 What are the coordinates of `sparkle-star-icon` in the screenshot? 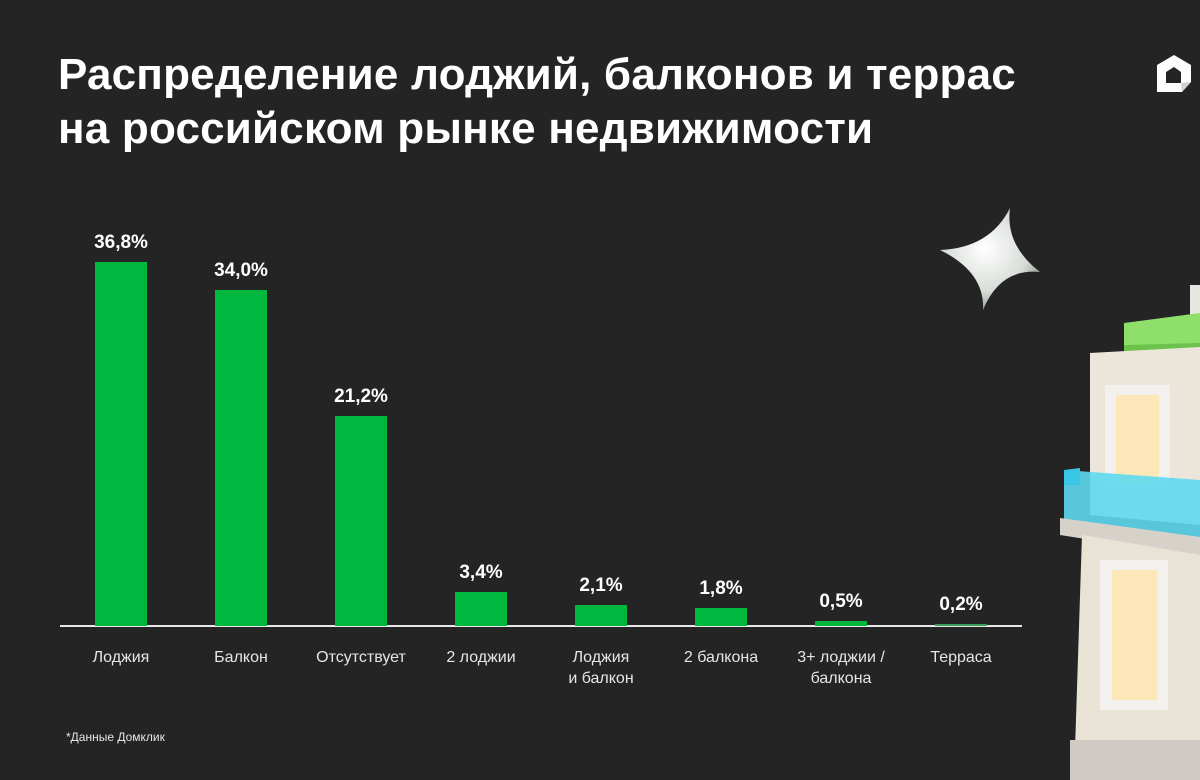 It's located at (990, 259).